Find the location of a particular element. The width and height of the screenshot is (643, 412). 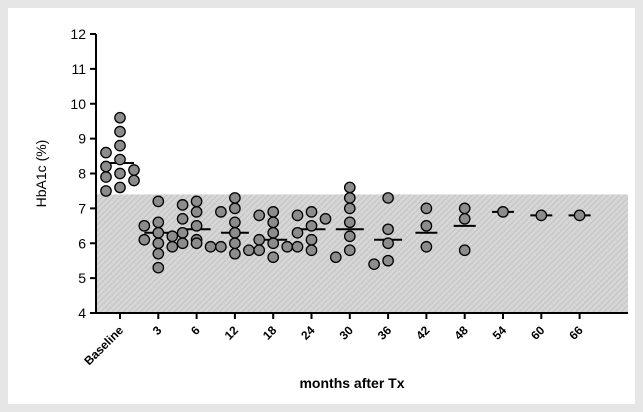

x-axis-title: months after Tx is located at coordinates (351, 383).